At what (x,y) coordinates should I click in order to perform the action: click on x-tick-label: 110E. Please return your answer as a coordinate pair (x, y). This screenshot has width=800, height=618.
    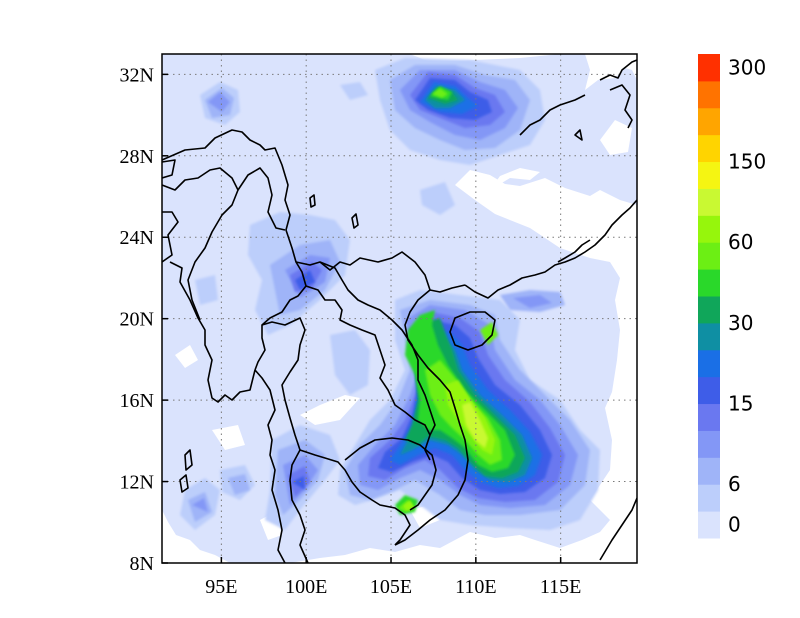
    Looking at the image, I should click on (475, 587).